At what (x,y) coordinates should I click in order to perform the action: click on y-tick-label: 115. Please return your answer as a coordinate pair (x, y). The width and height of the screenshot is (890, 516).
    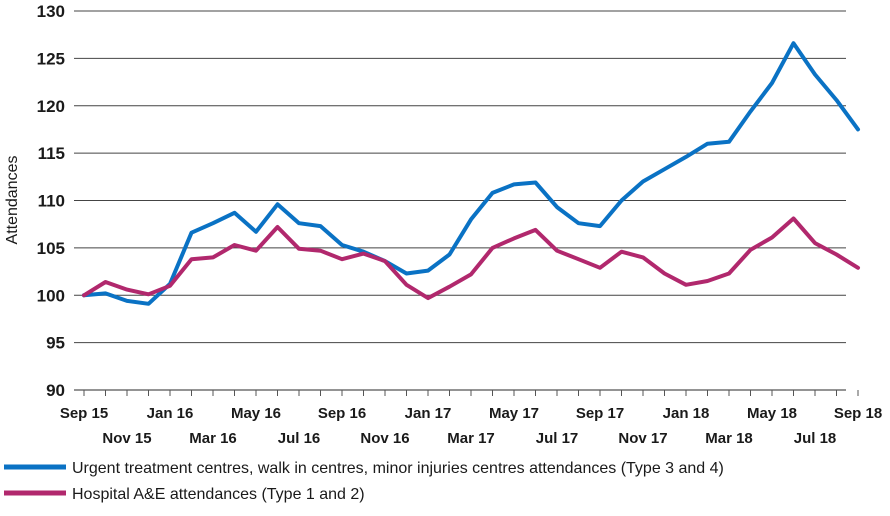
    Looking at the image, I should click on (51, 153).